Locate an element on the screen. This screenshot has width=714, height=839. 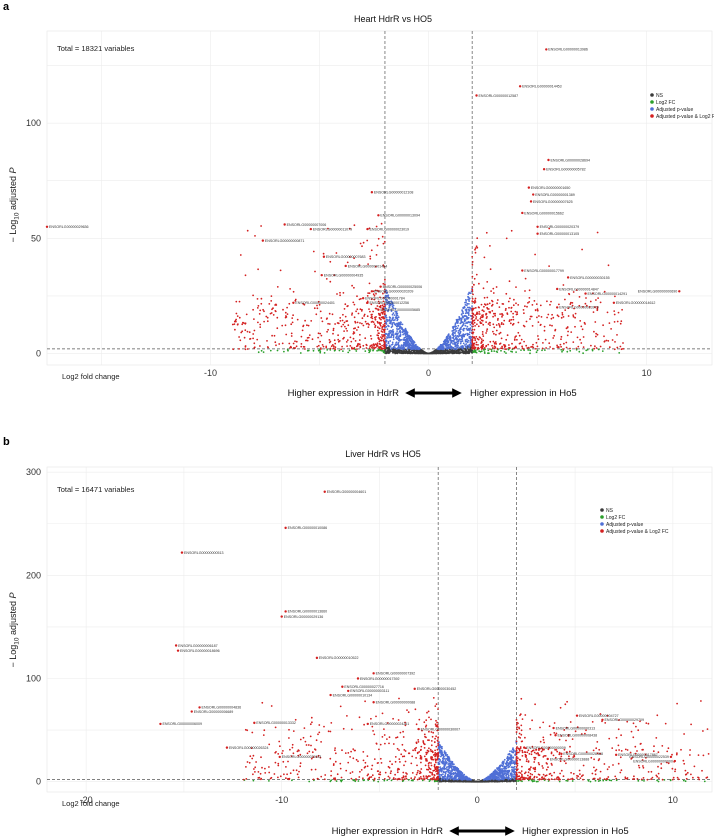
panel-a-gene-label: ENSORLG00000005685 is located at coordinates (400, 310).